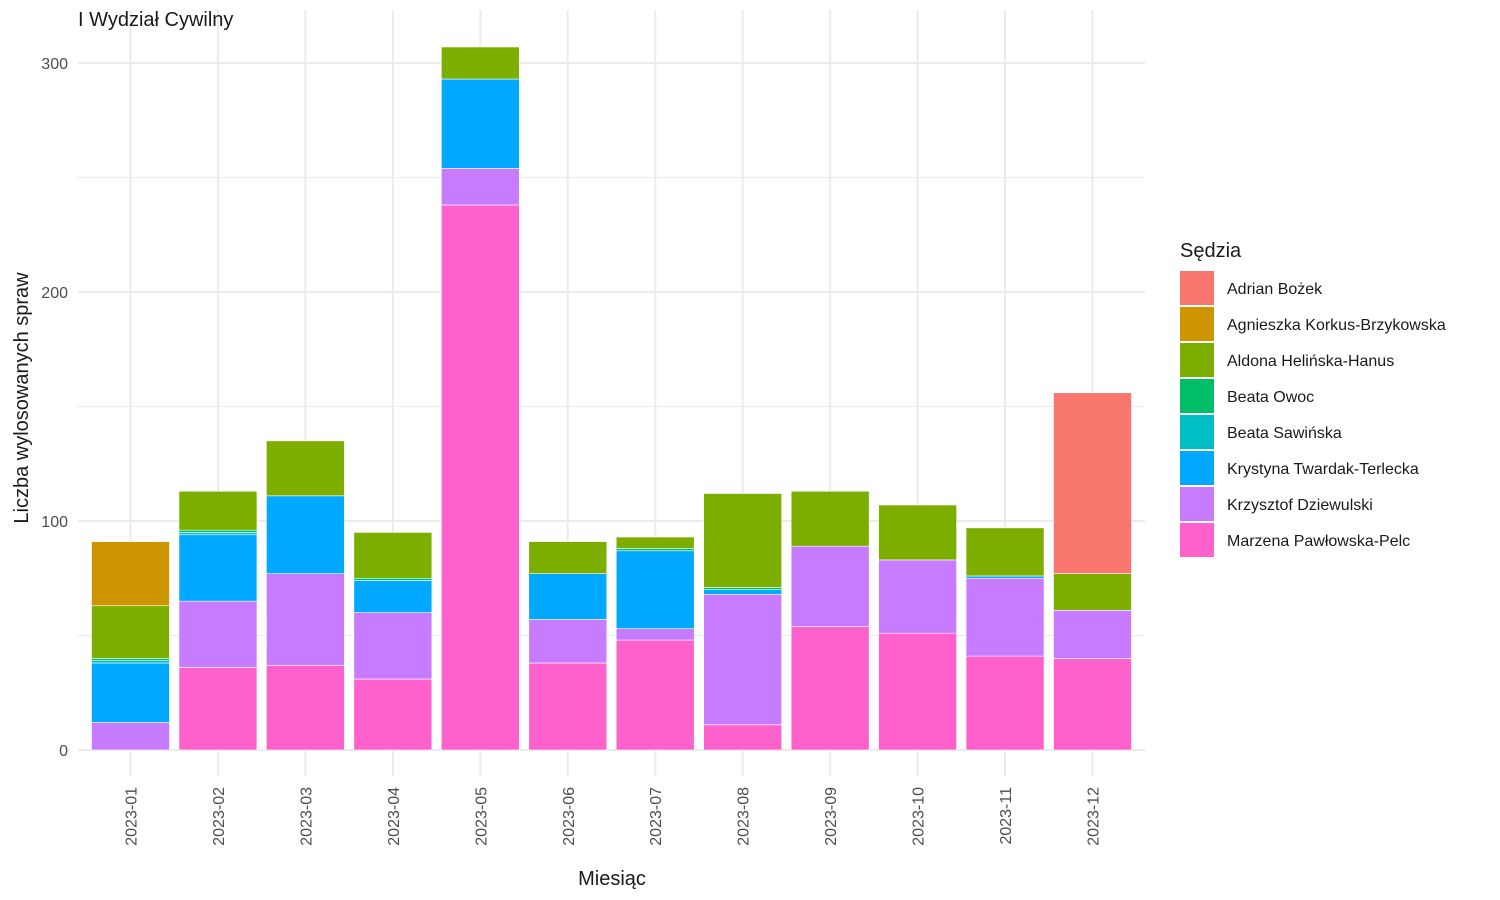 The image size is (1500, 900). Describe the element at coordinates (63, 751) in the screenshot. I see `y-tick-label: 0` at that location.